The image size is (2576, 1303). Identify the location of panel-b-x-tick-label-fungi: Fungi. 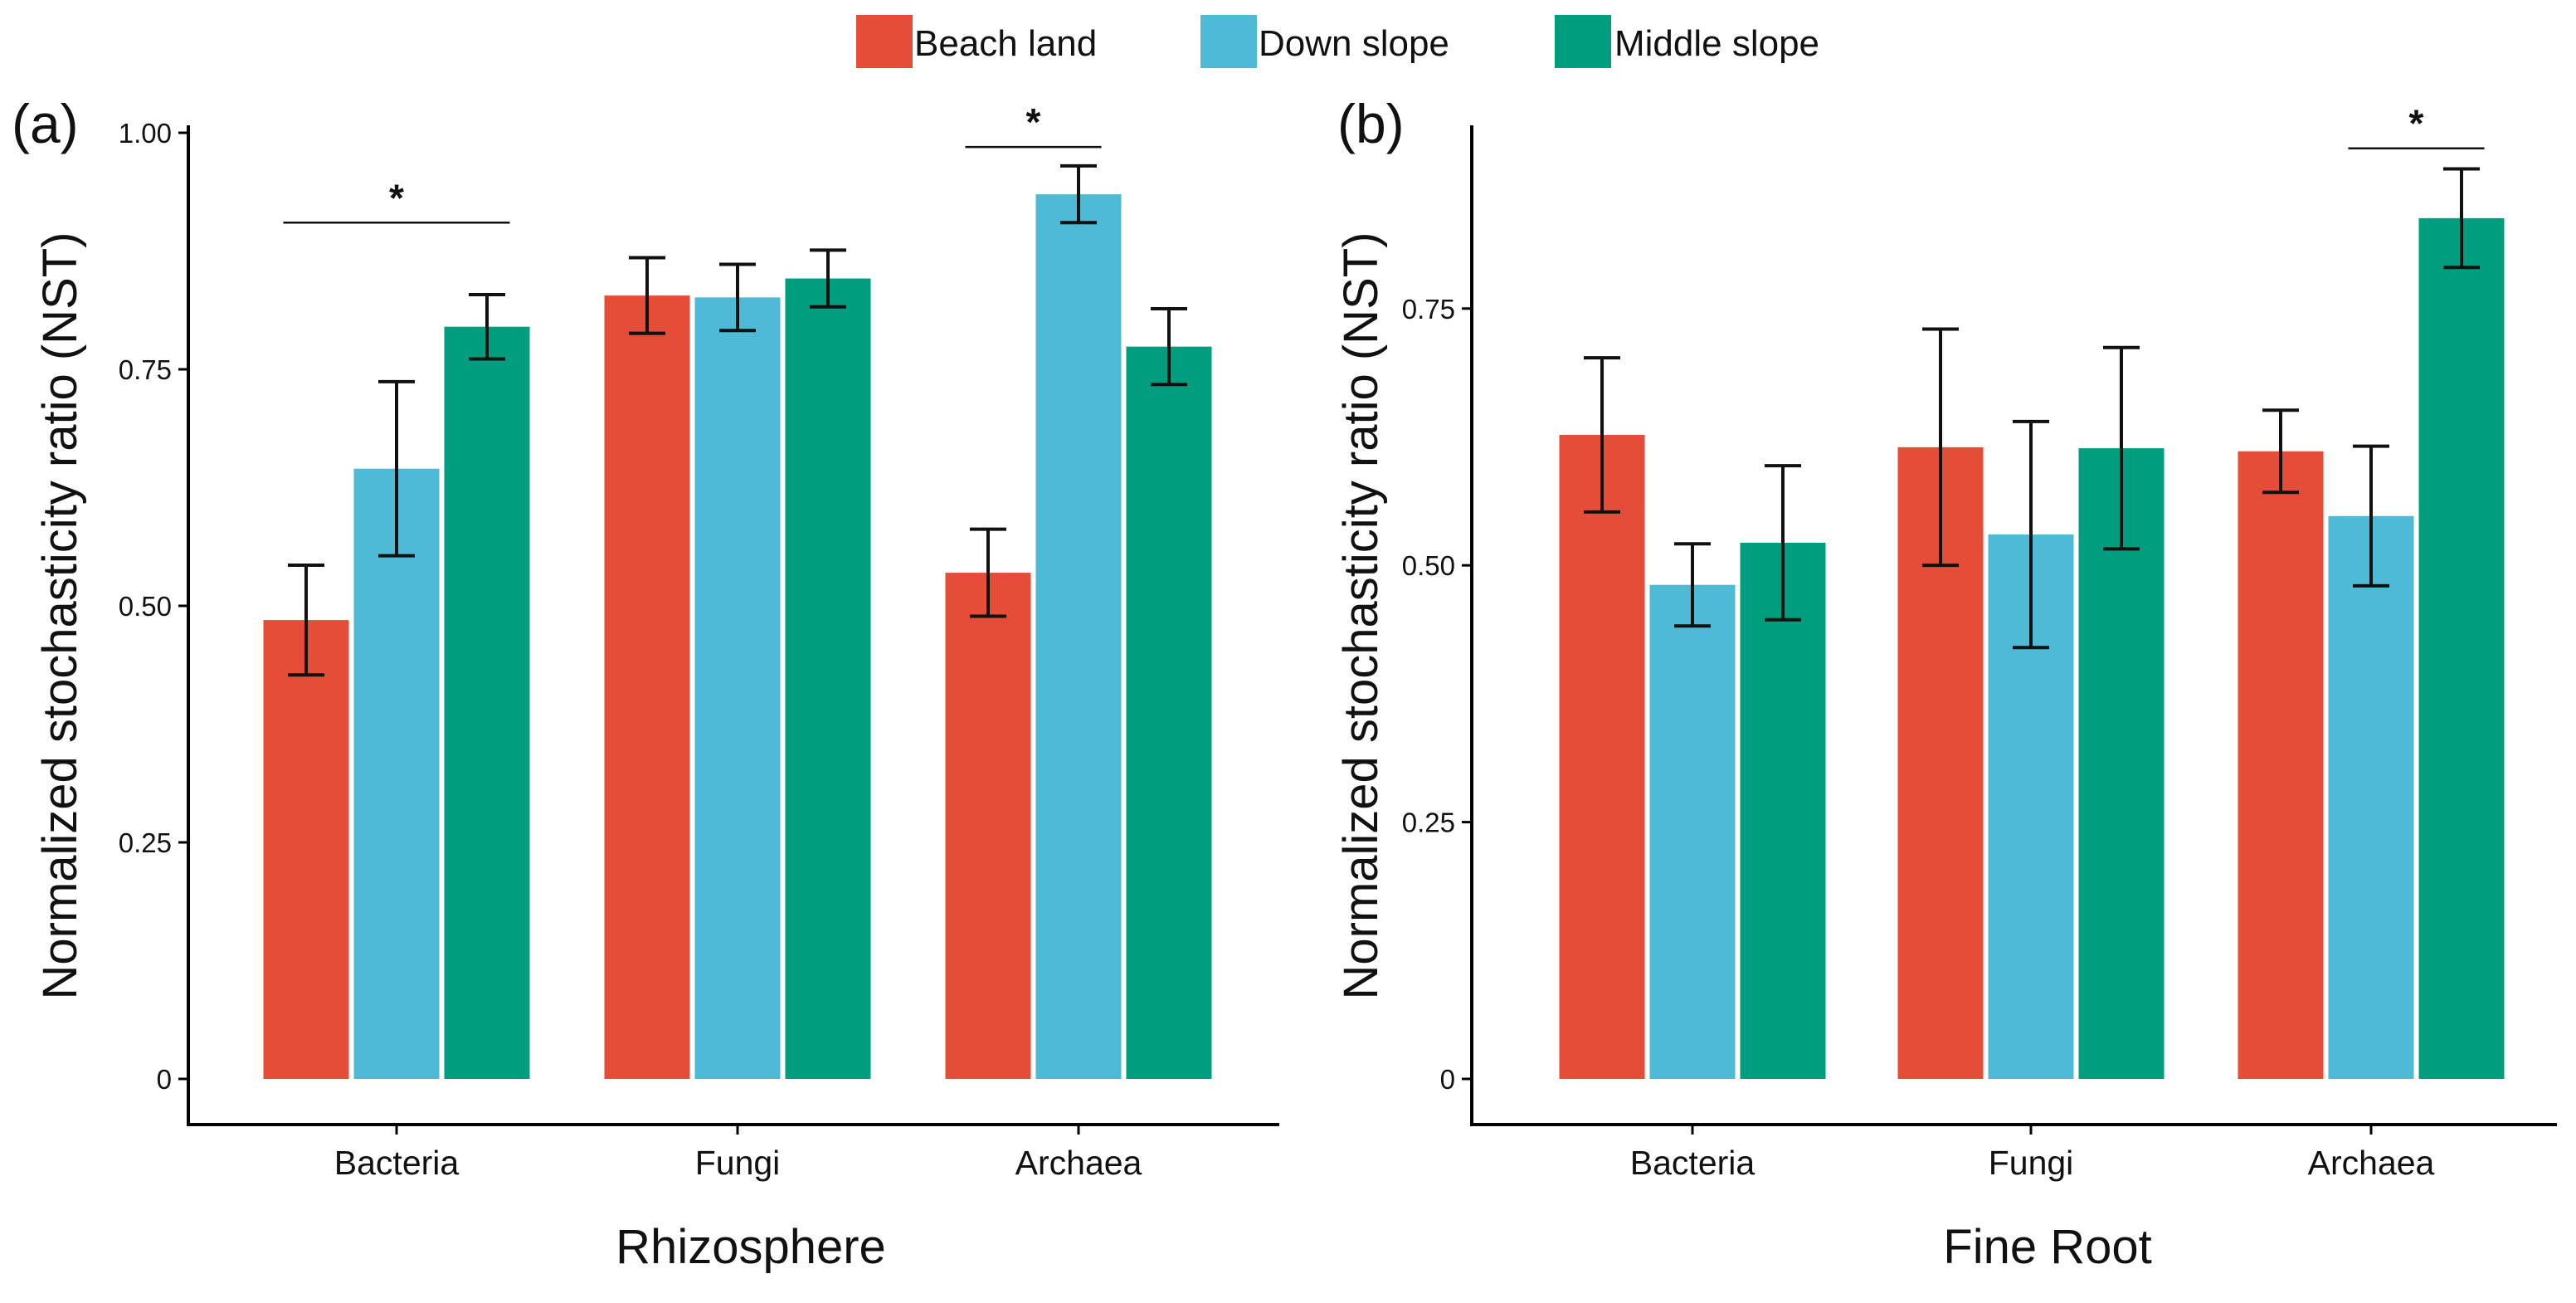
(2031, 1163).